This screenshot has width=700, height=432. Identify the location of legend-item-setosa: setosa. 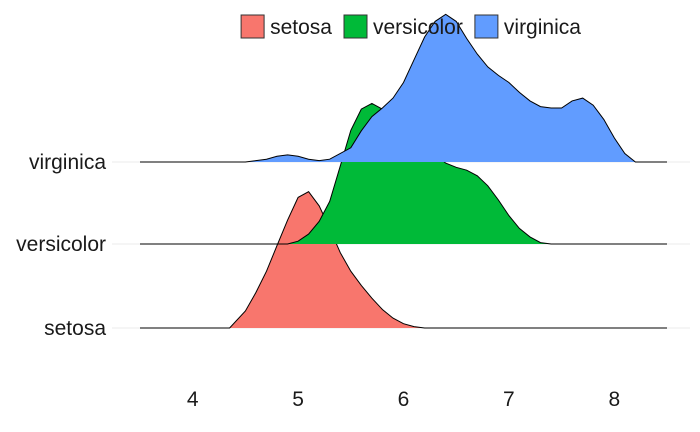
(286, 26).